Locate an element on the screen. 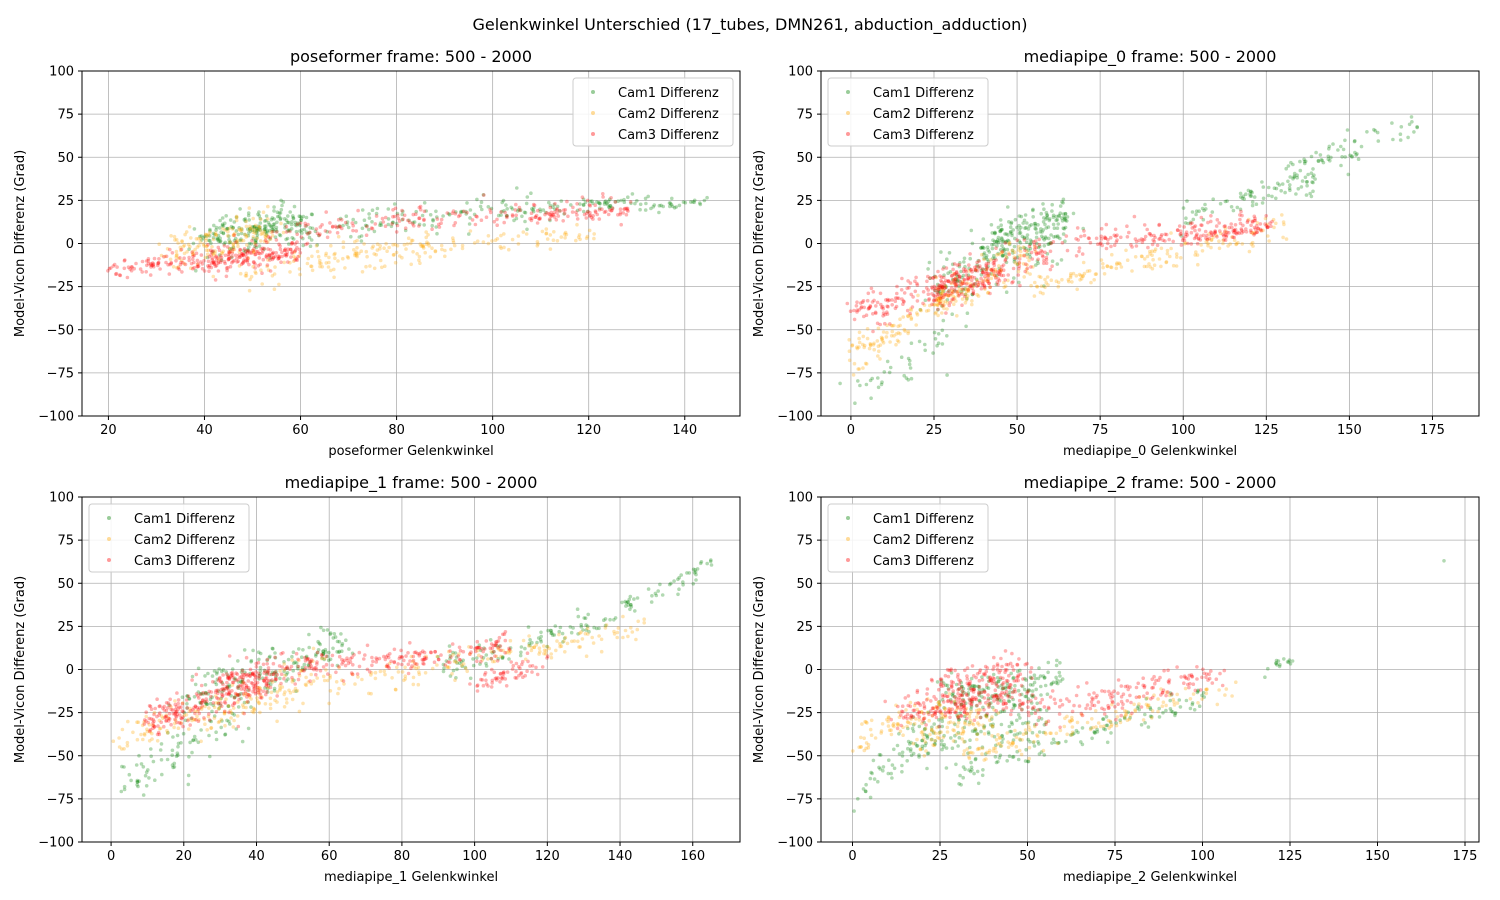 The width and height of the screenshot is (1500, 900). y-tick-label: −75 is located at coordinates (60, 799).